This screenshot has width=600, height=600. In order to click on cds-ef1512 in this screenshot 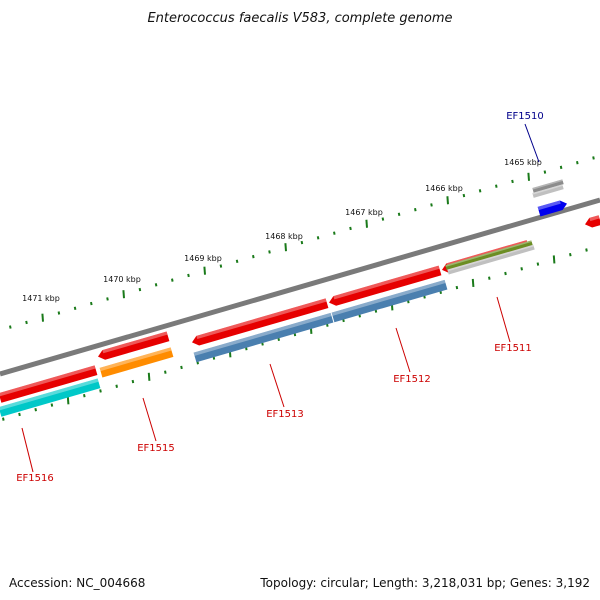, I will do `click(385, 285)`.